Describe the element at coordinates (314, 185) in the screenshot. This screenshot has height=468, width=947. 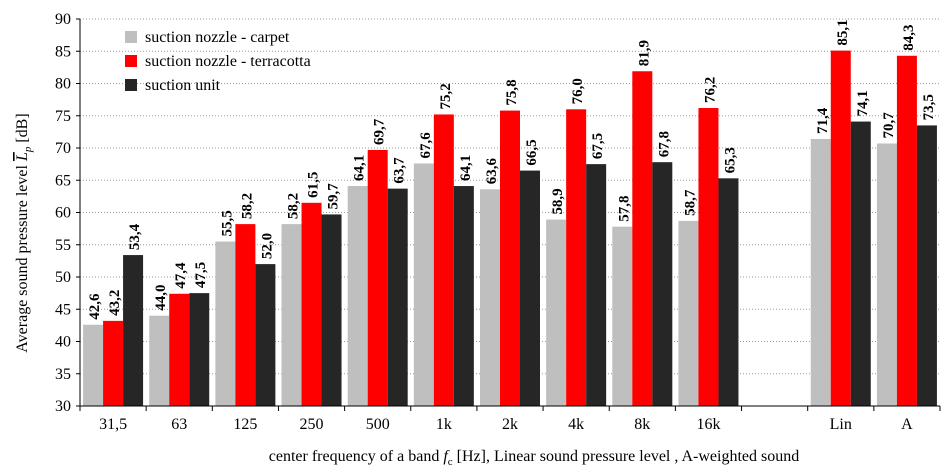
I see `data-label: 61,5` at that location.